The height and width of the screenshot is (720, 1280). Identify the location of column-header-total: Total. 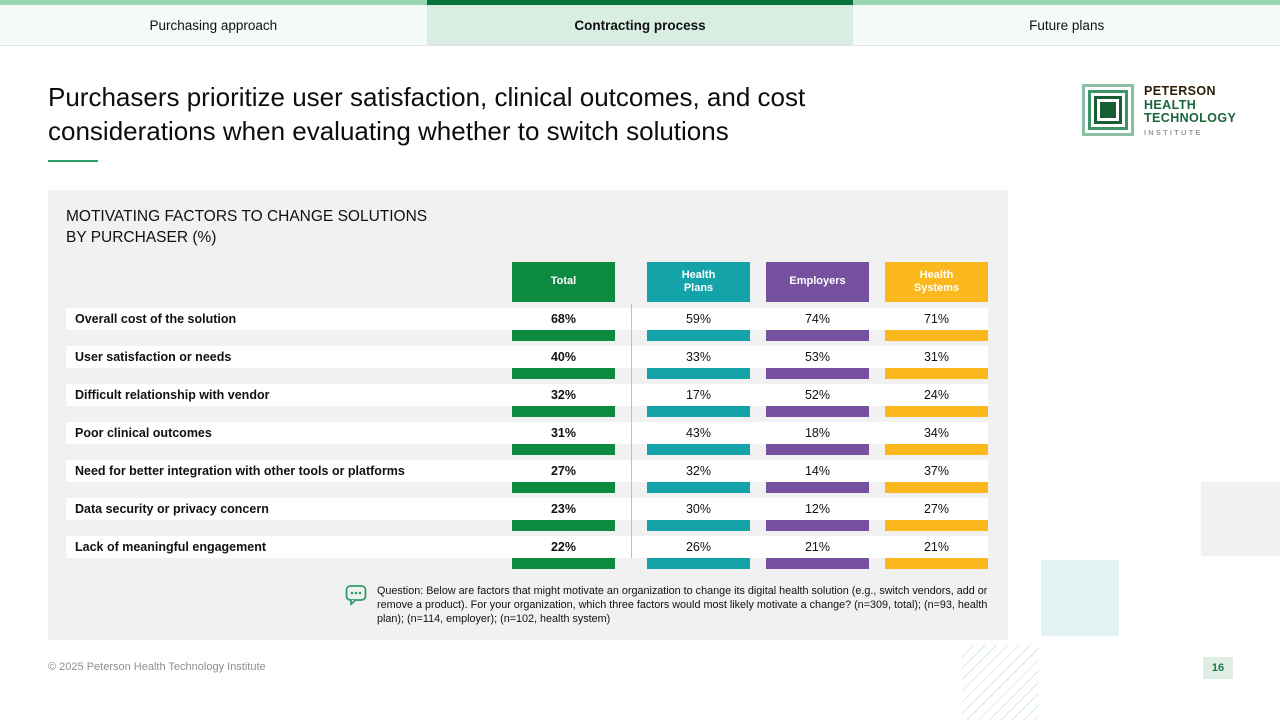
(563, 282).